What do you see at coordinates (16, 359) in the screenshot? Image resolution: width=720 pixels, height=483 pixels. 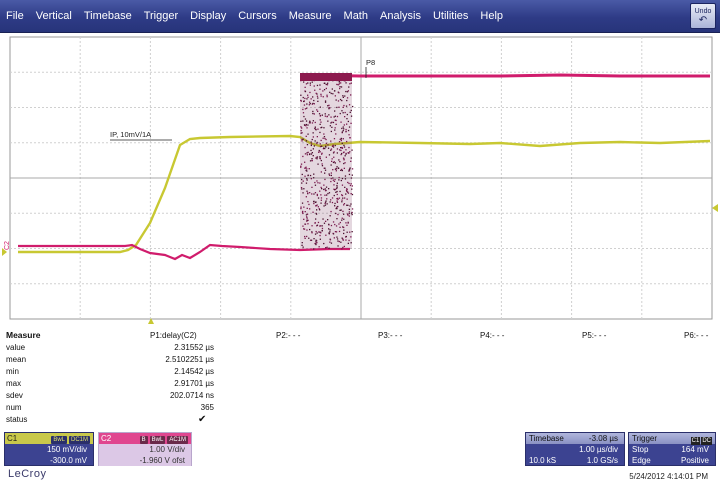 I see `measure-label: mean` at bounding box center [16, 359].